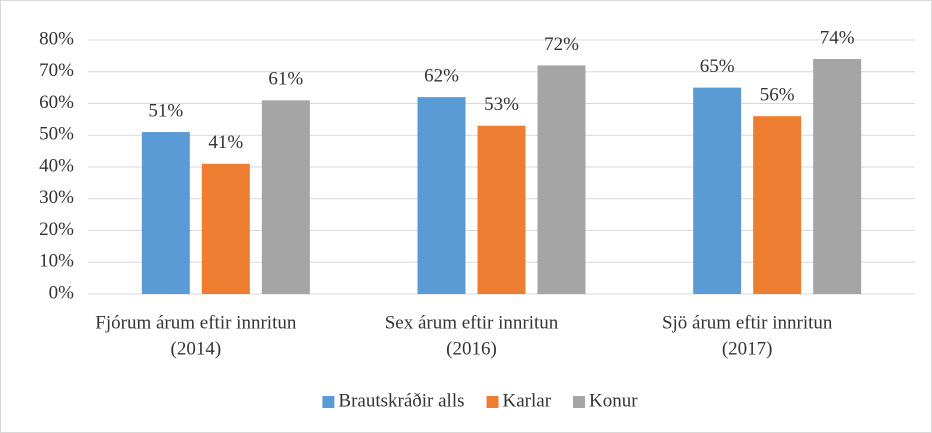 This screenshot has height=433, width=932. Describe the element at coordinates (501, 104) in the screenshot. I see `data-label: 53%` at that location.